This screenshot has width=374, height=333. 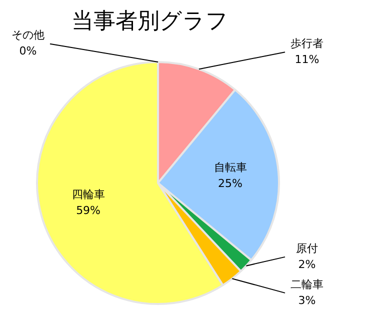 What do you see at coordinates (28, 35) in the screenshot?
I see `category-label: その他` at bounding box center [28, 35].